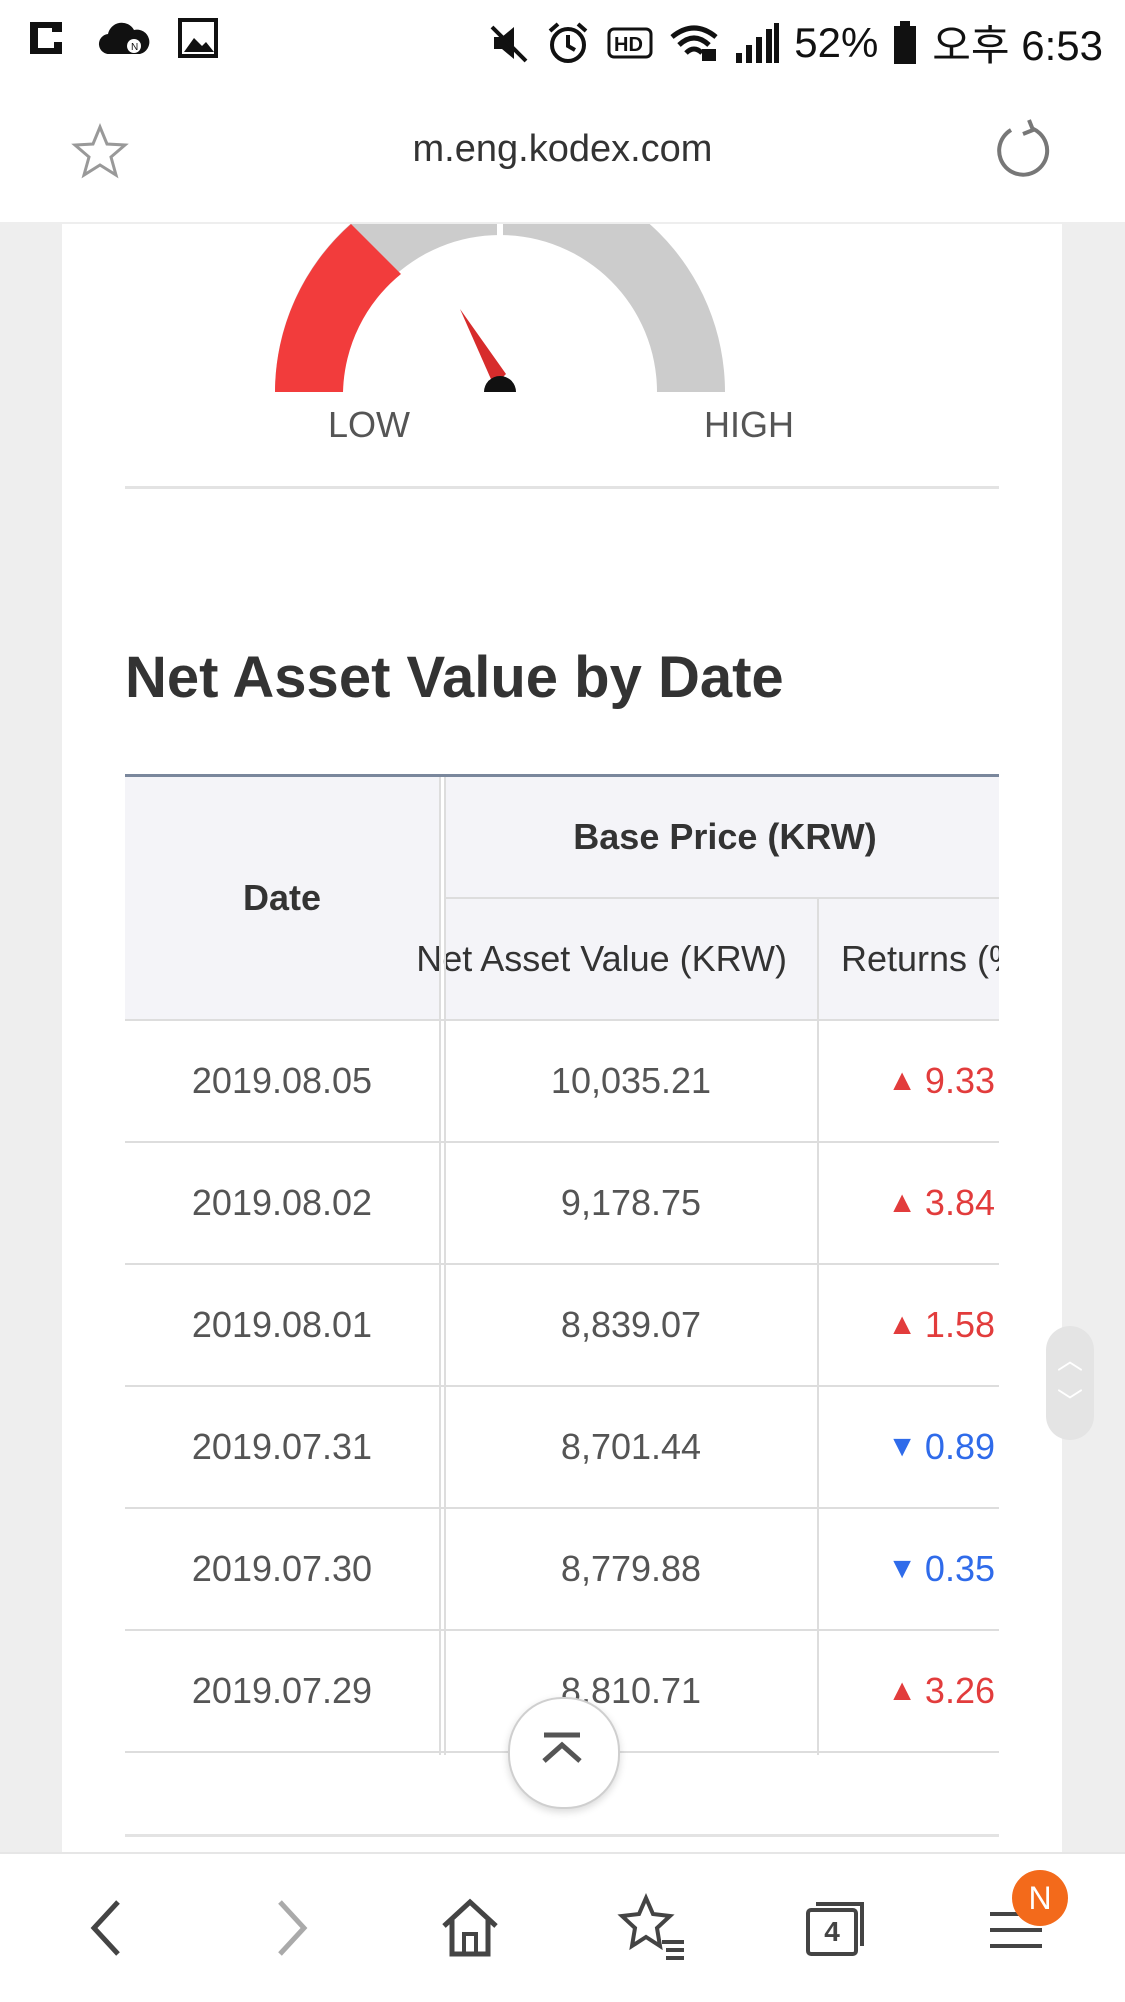 The height and width of the screenshot is (2002, 1125). What do you see at coordinates (1040, 1898) in the screenshot?
I see `menu-new-badge: N` at bounding box center [1040, 1898].